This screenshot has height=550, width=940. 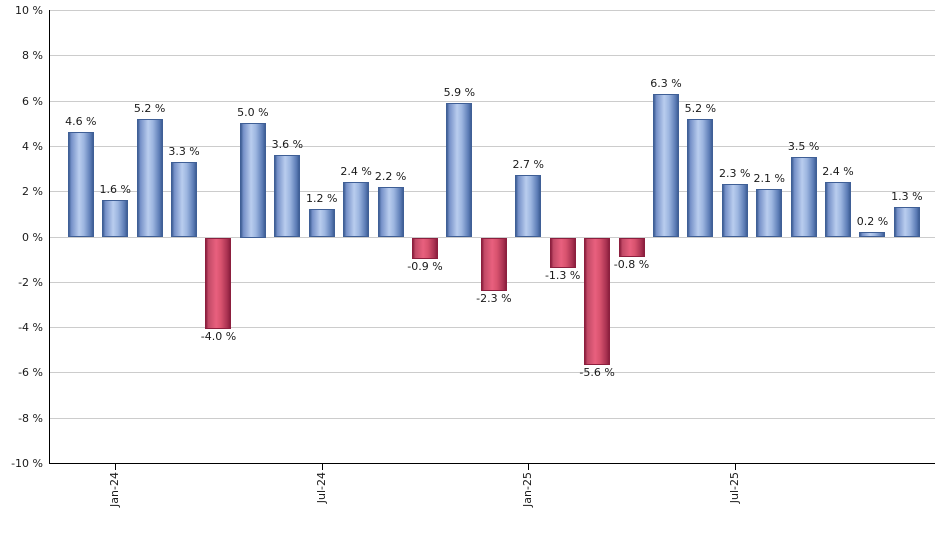 I want to click on bar-value-label: 3.3 %, so click(x=184, y=151).